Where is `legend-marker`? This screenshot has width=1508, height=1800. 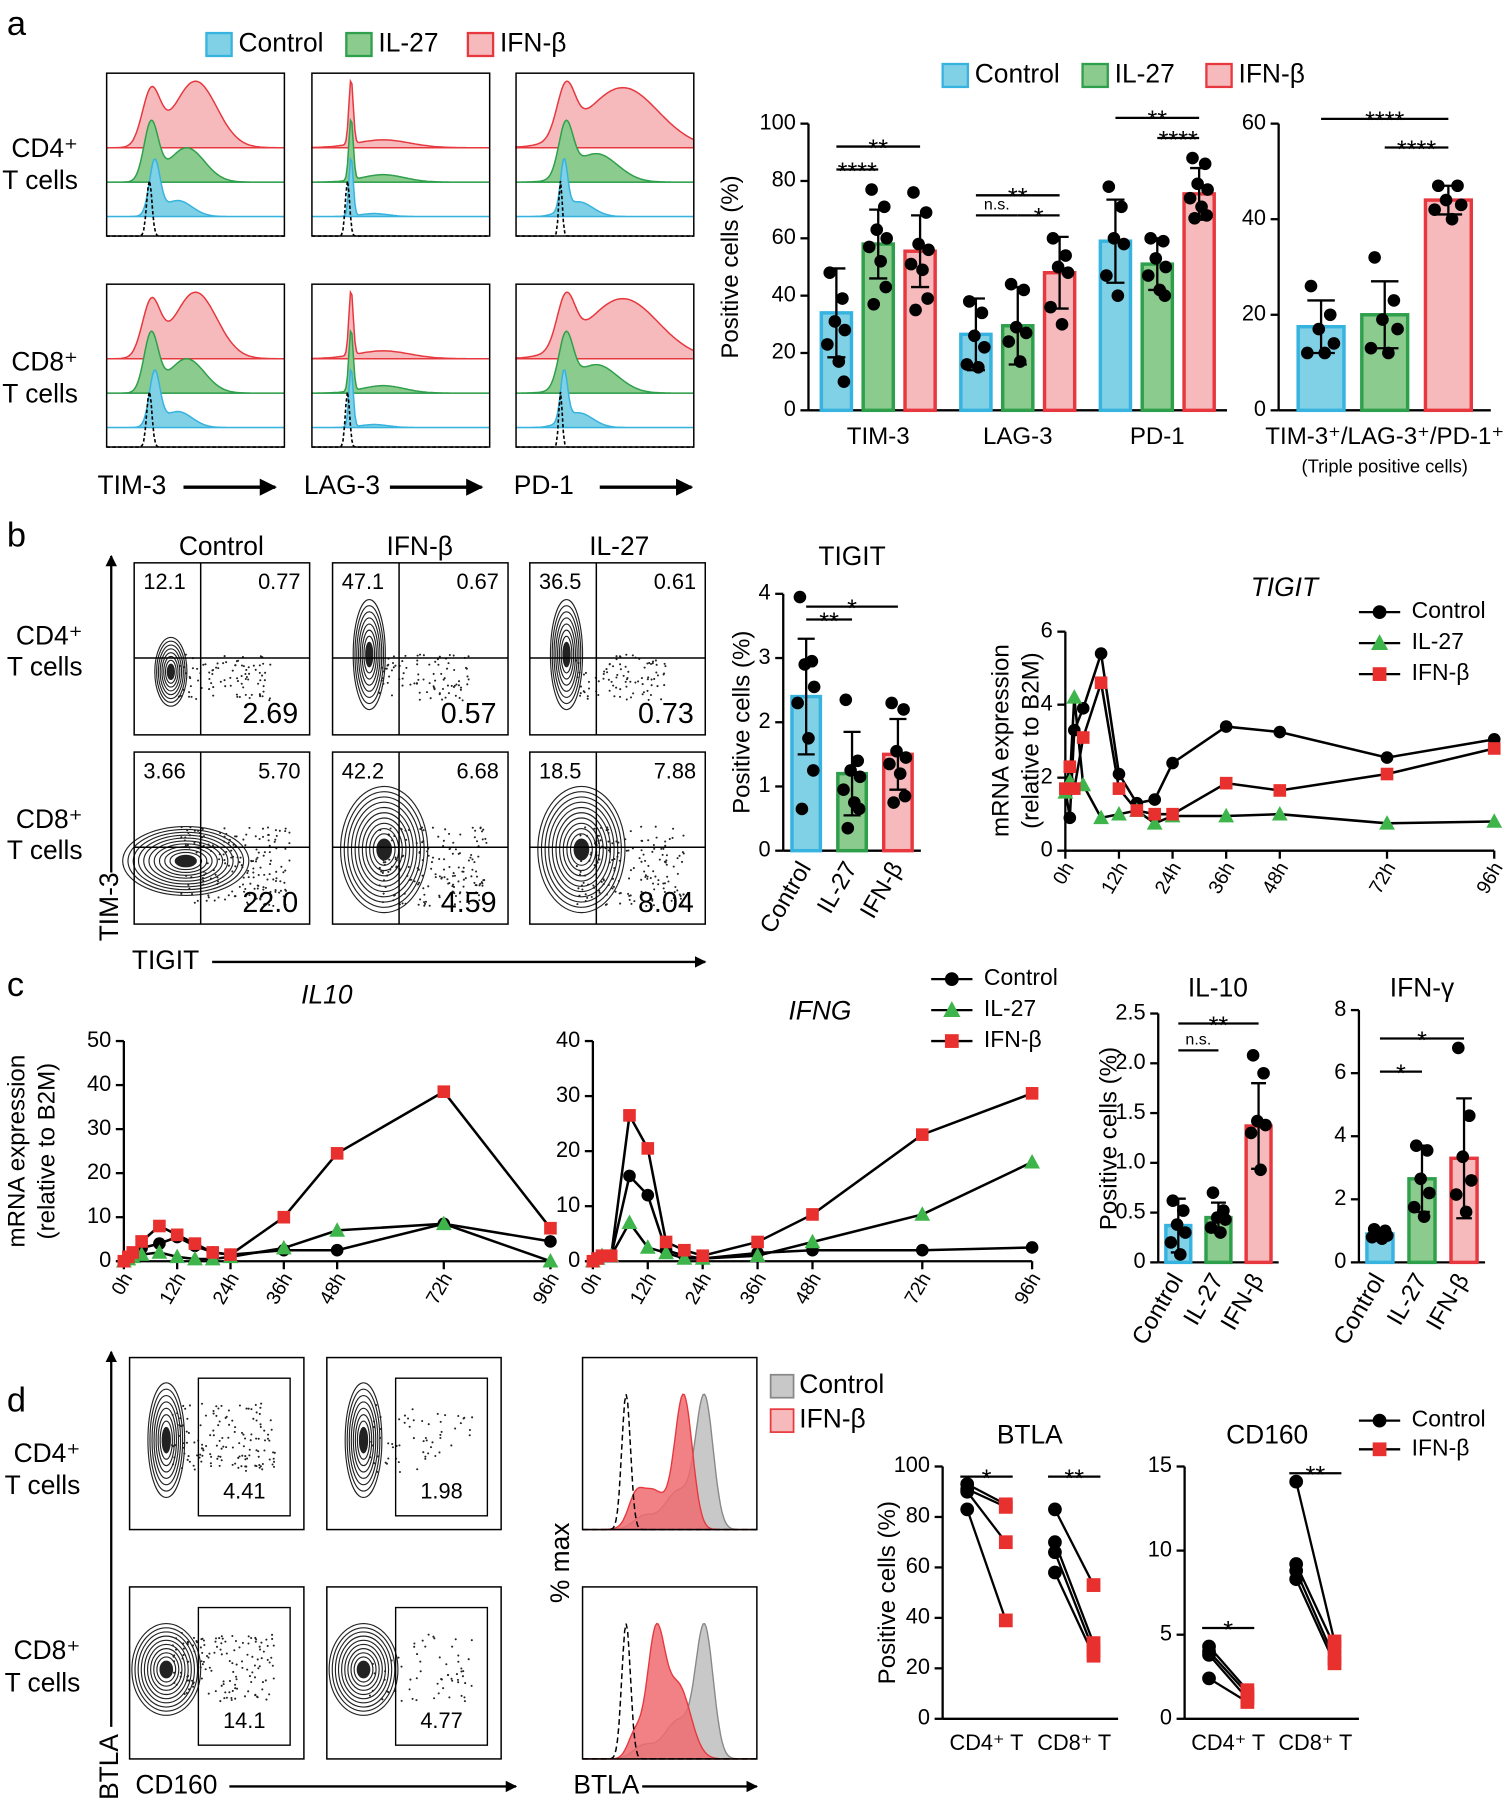 legend-marker is located at coordinates (1379, 674).